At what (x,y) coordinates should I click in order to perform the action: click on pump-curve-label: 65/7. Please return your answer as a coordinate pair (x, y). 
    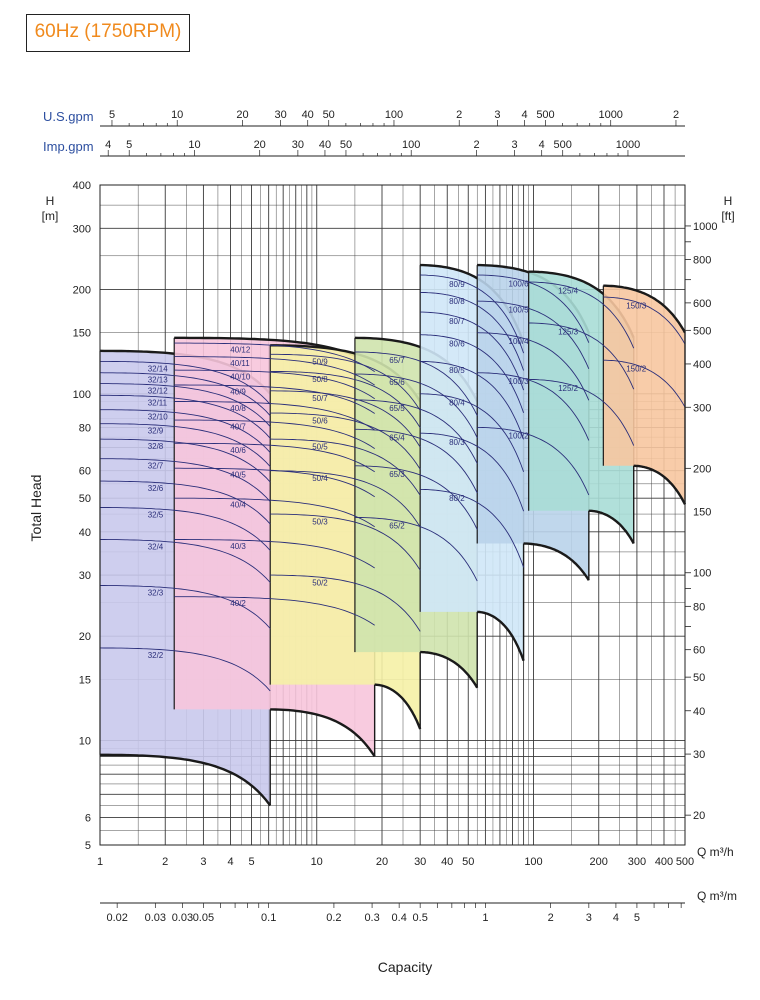
    Looking at the image, I should click on (397, 360).